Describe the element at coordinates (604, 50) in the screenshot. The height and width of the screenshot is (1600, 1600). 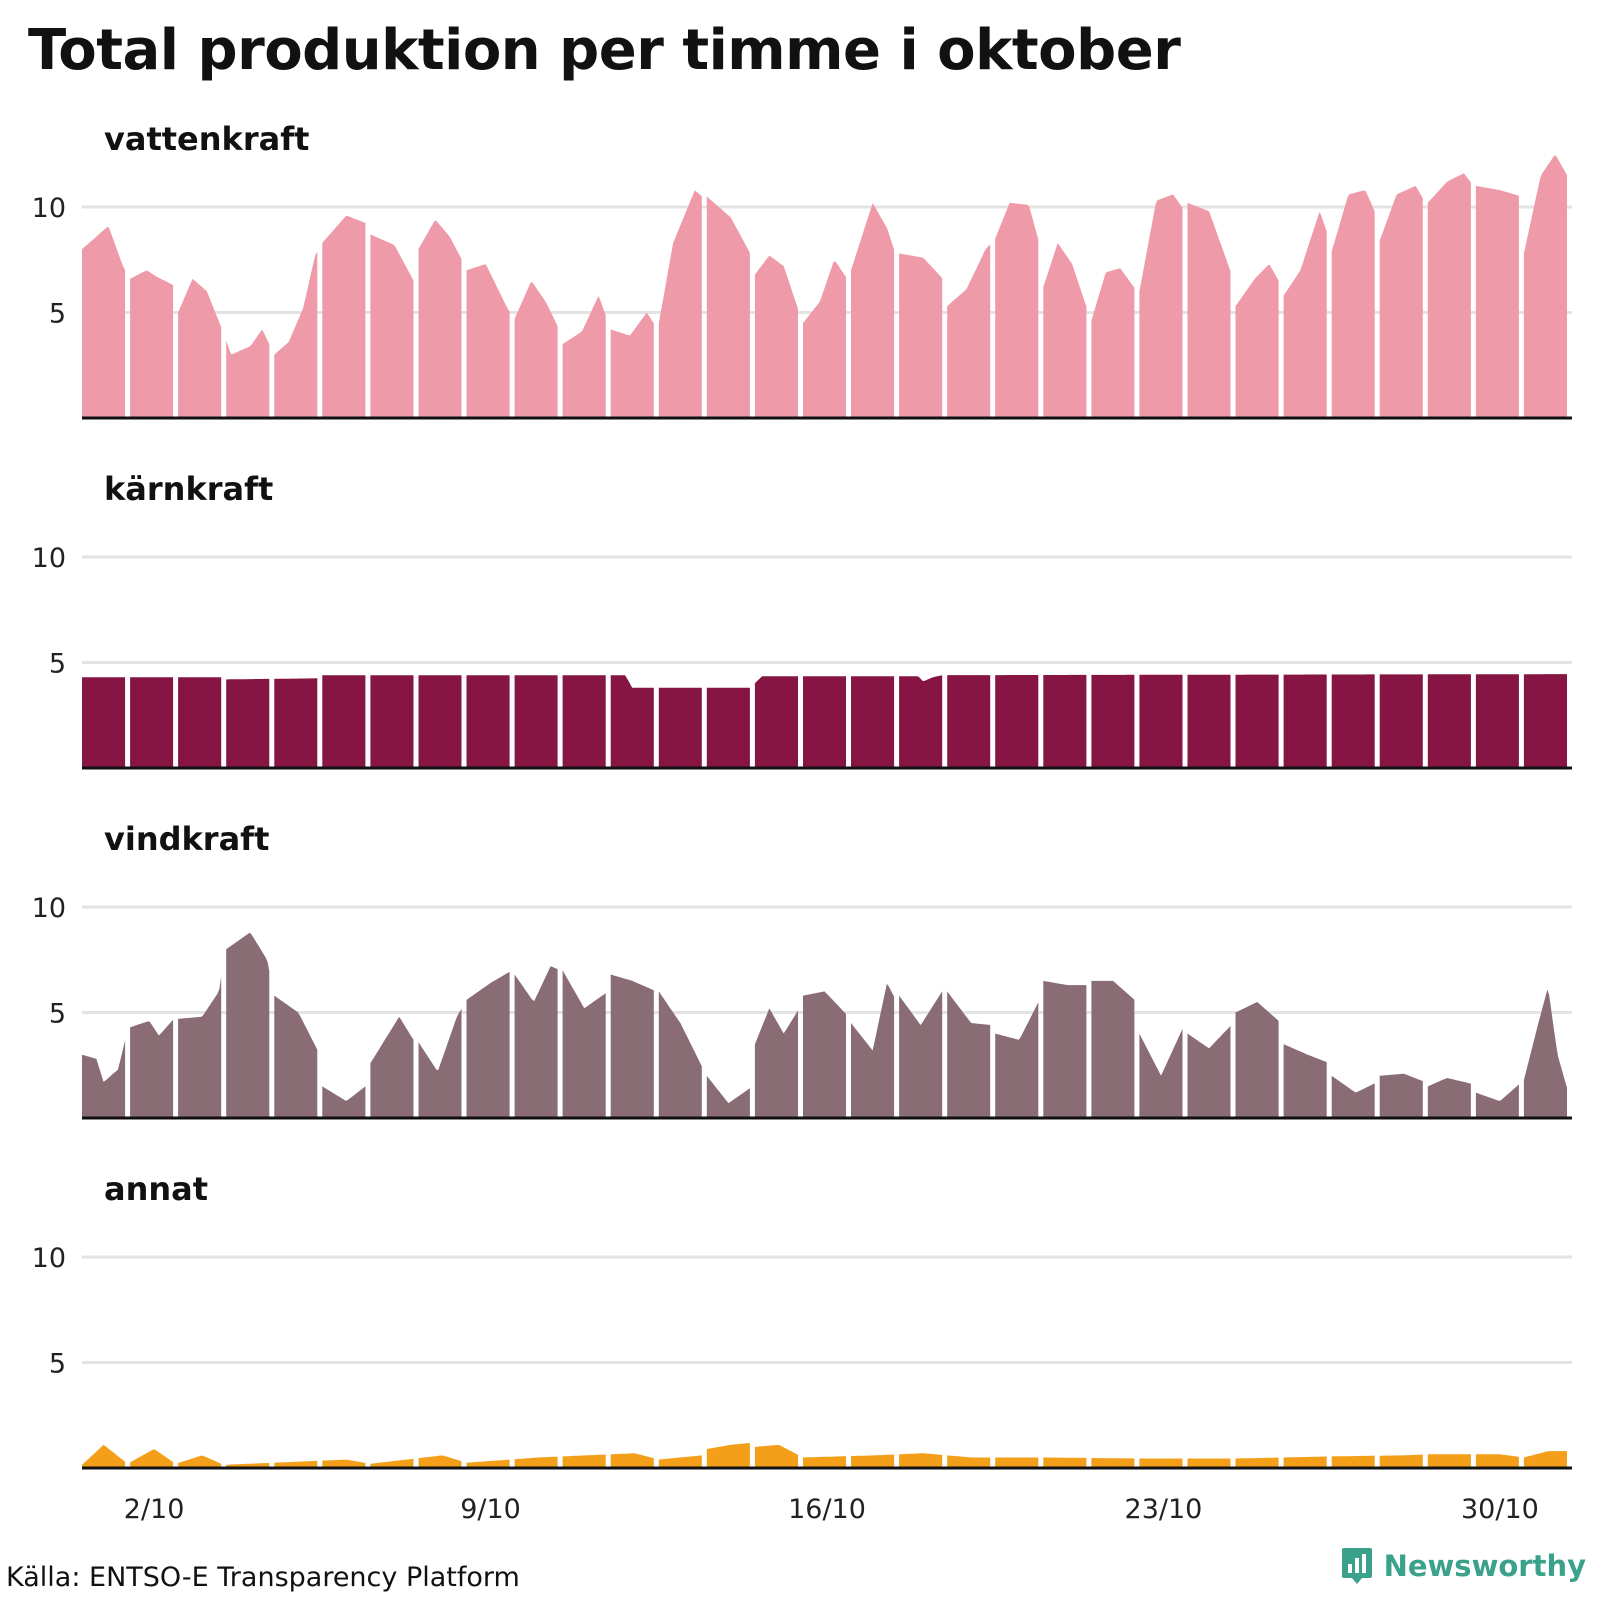
I see `page-title: Total produktion per timme i oktober` at that location.